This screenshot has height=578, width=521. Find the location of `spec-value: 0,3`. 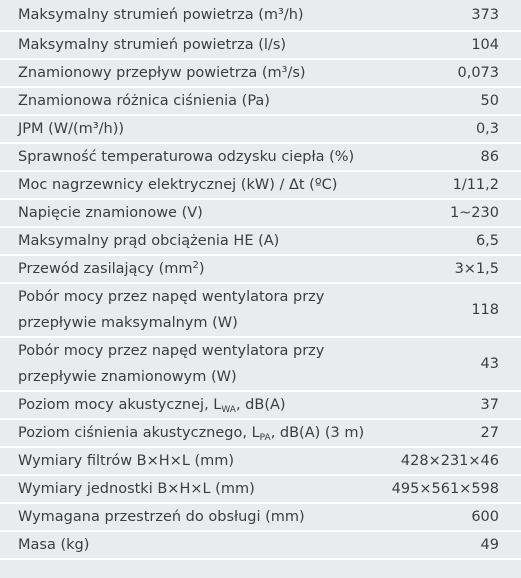

spec-value: 0,3 is located at coordinates (452, 129).